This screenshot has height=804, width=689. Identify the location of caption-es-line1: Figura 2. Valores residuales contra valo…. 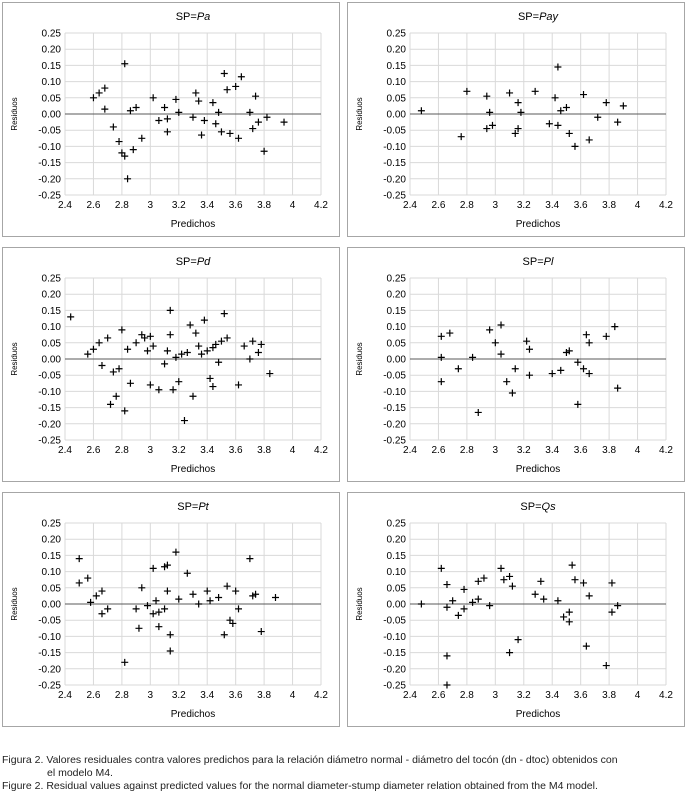
(310, 760).